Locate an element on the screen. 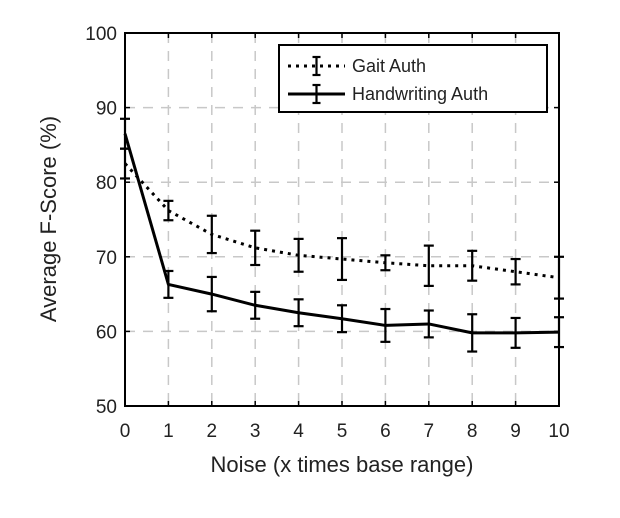 The height and width of the screenshot is (518, 620). legend-box is located at coordinates (413, 78).